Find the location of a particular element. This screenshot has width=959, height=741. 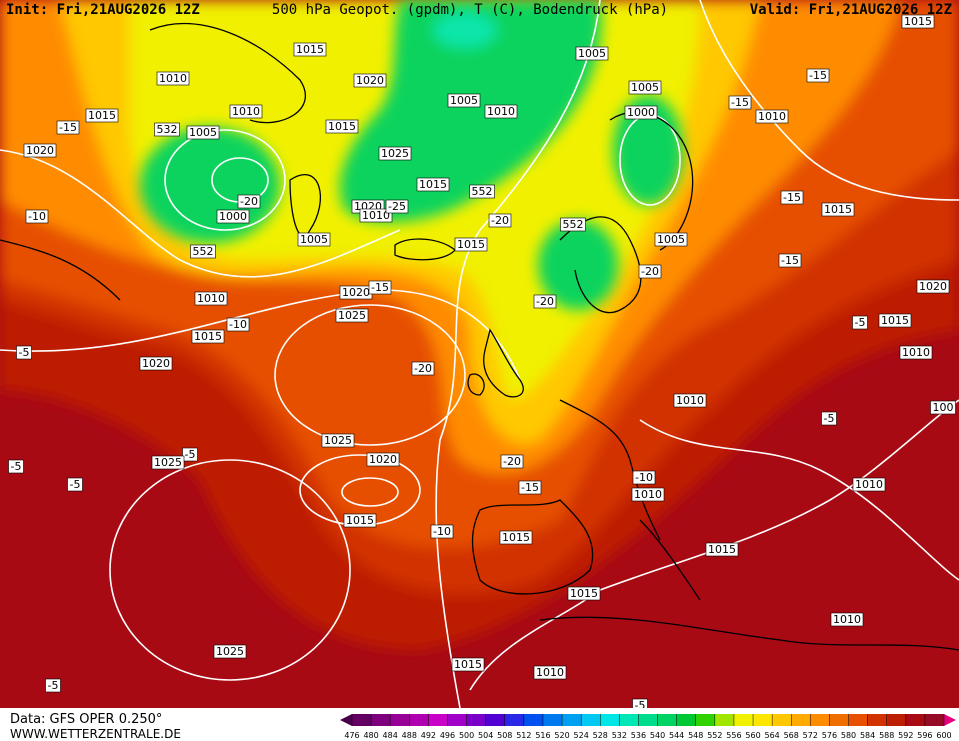

colorbar-tick-label: 548 is located at coordinates (695, 735).